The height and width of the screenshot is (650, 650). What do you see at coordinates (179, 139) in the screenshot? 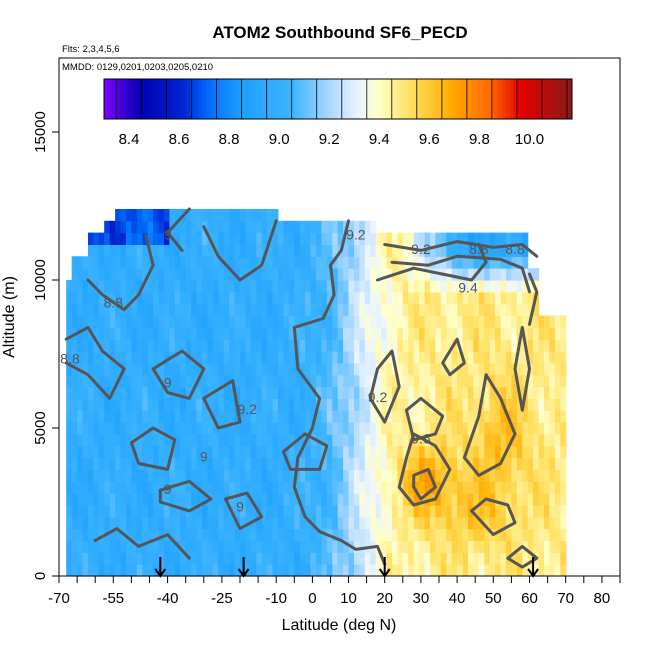
I see `colorbar-tick-label: 8.6` at bounding box center [179, 139].